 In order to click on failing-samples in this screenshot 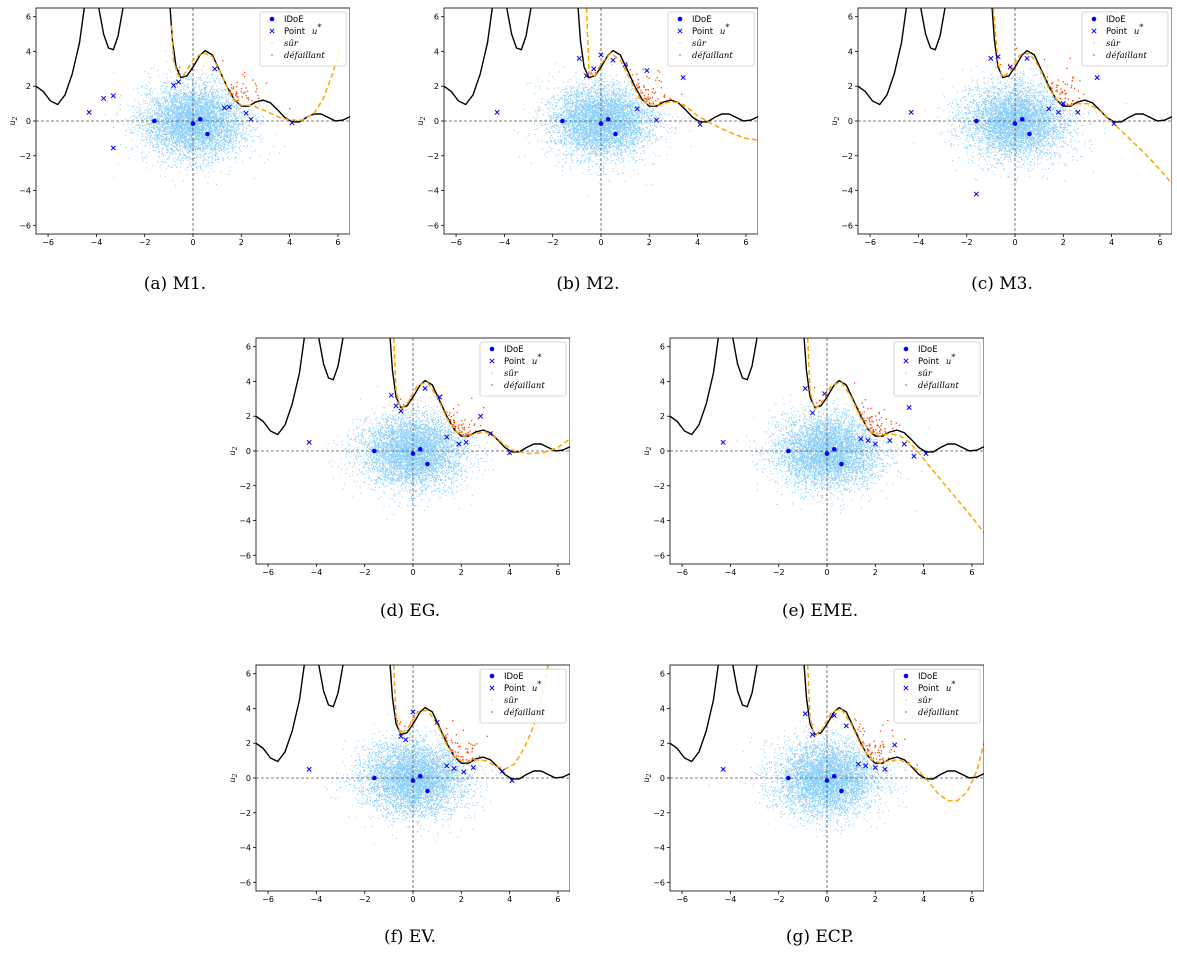, I will do `click(1042, 76)`.